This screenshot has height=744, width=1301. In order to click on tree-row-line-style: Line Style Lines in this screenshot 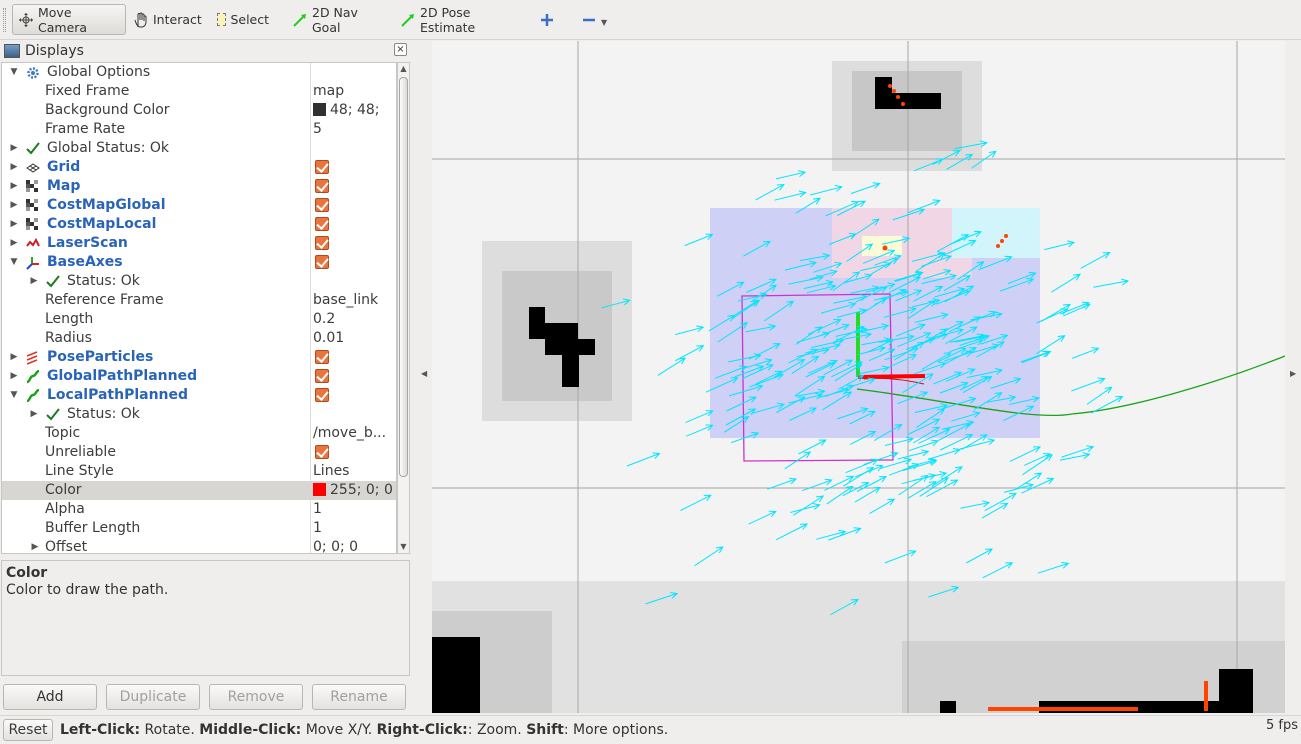, I will do `click(199, 471)`.